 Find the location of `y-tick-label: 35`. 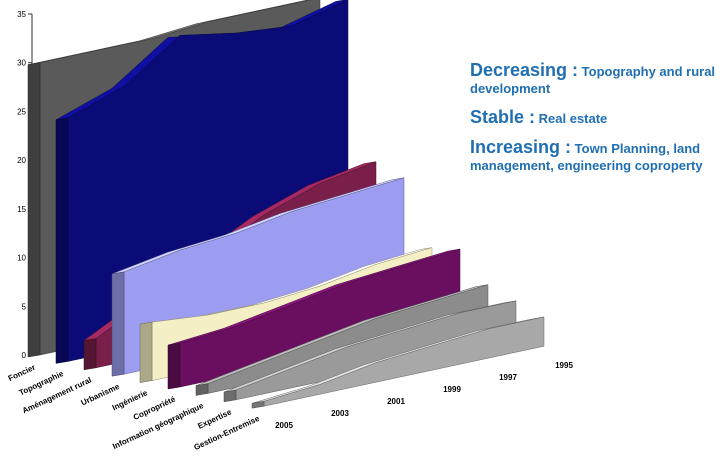

y-tick-label: 35 is located at coordinates (21, 14).